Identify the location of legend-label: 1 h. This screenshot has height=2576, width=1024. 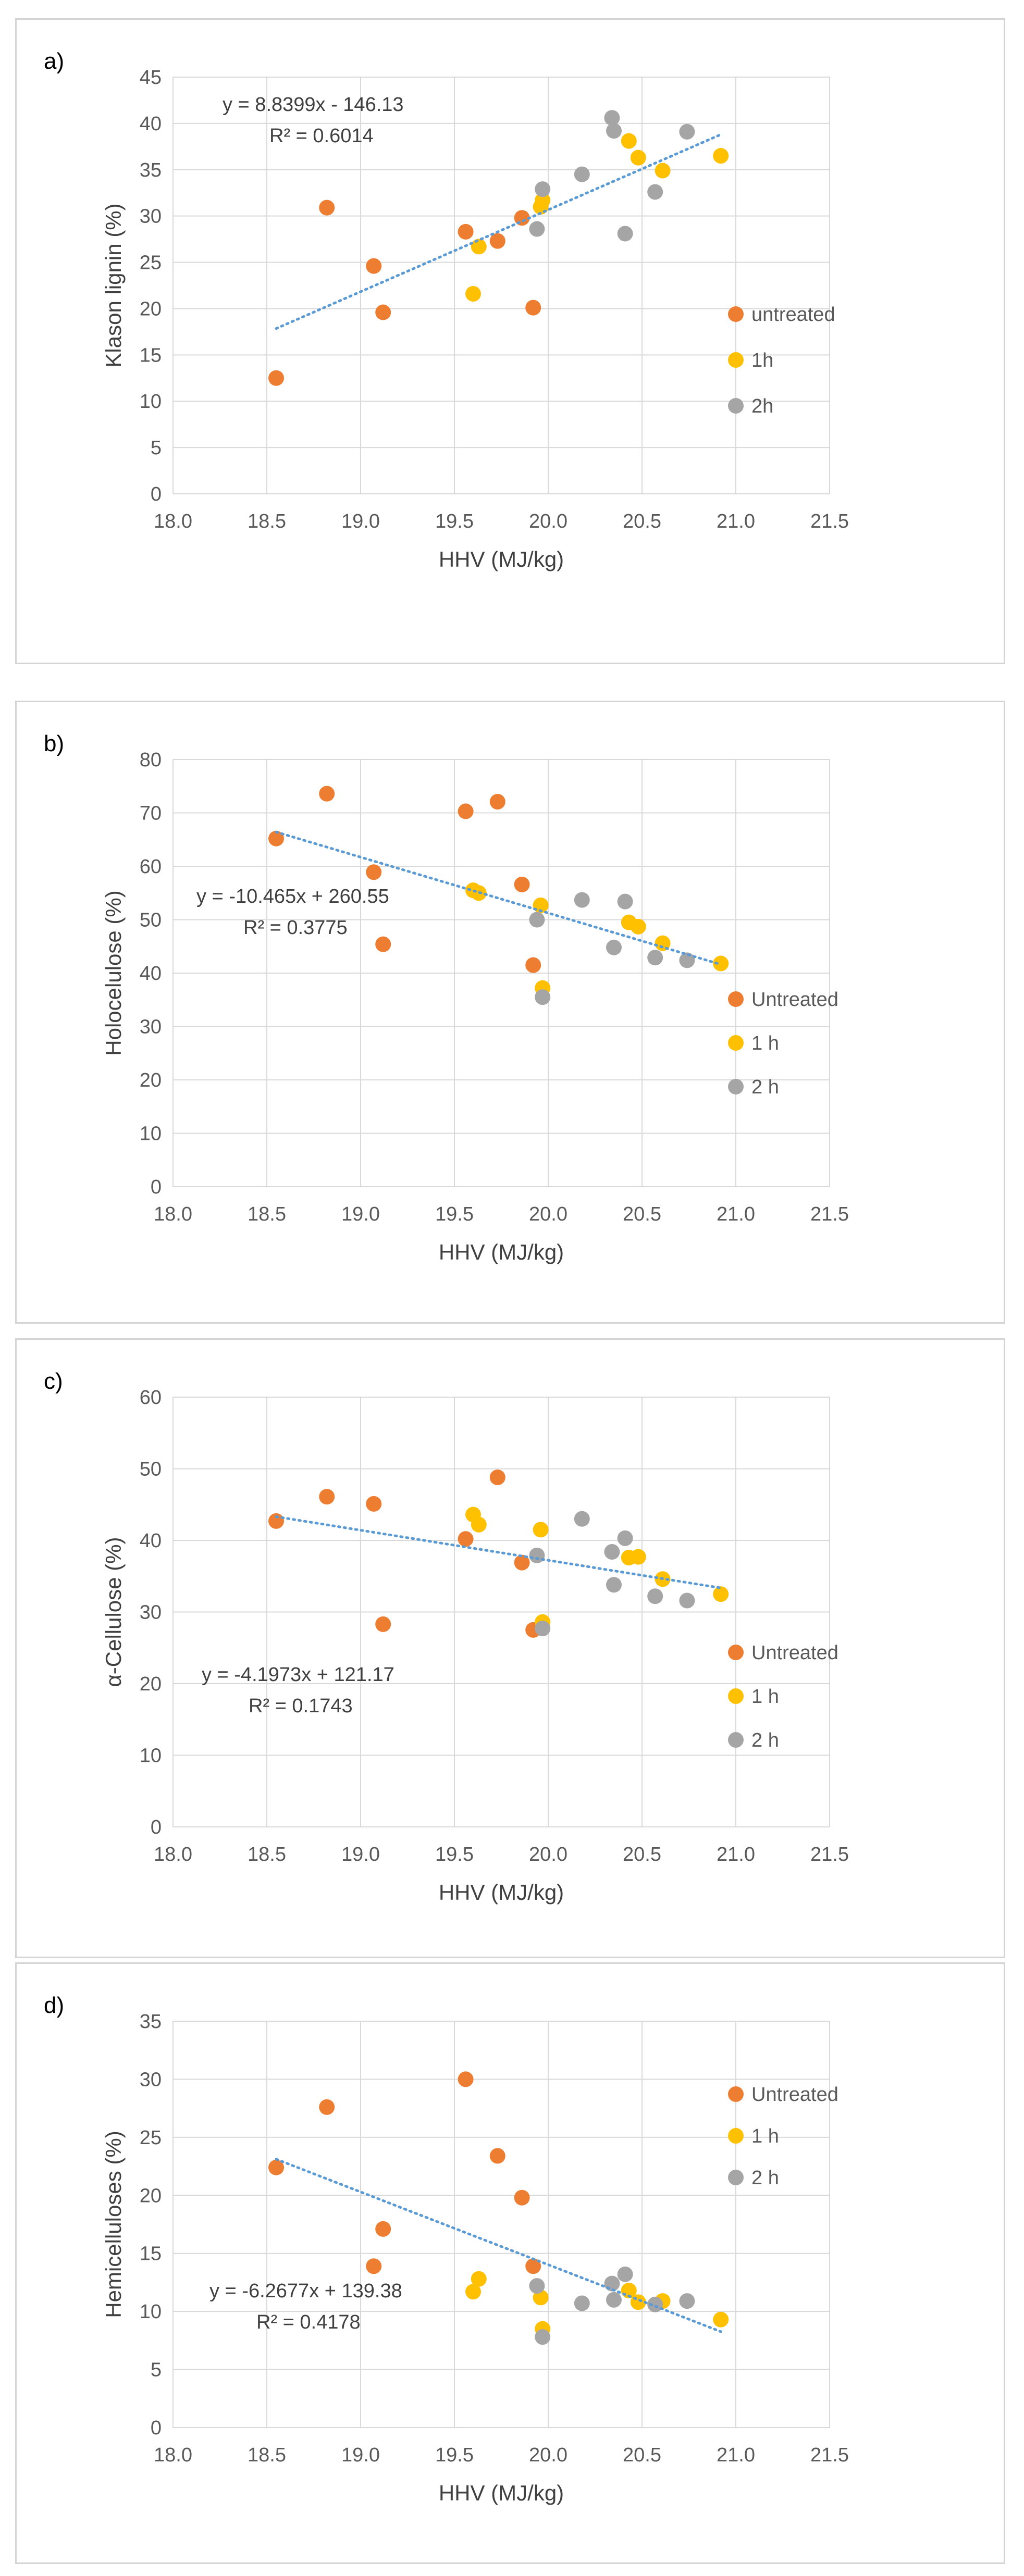
(765, 1697).